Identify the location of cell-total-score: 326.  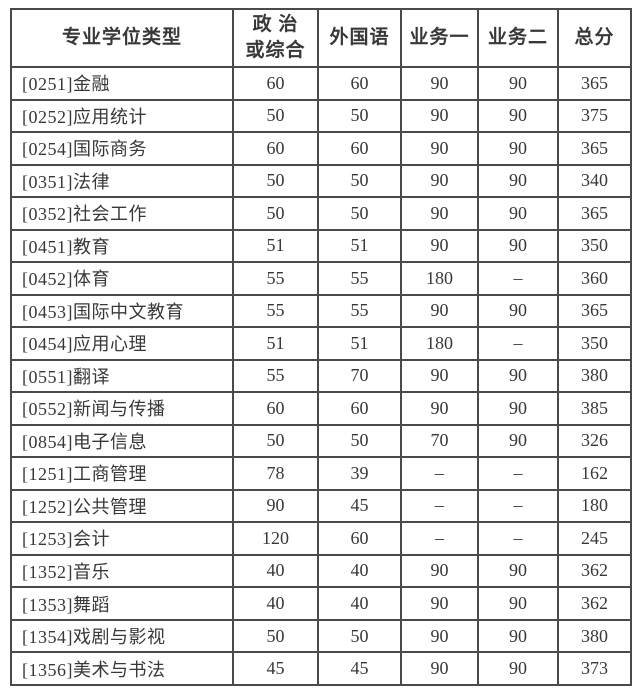
(594, 441).